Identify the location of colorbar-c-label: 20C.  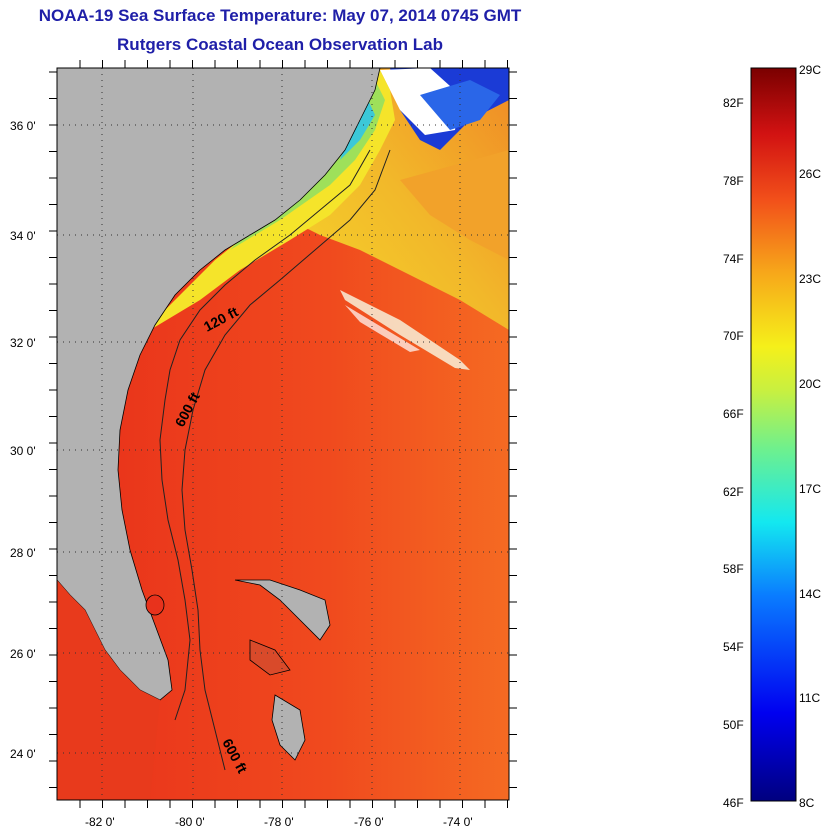
(810, 384).